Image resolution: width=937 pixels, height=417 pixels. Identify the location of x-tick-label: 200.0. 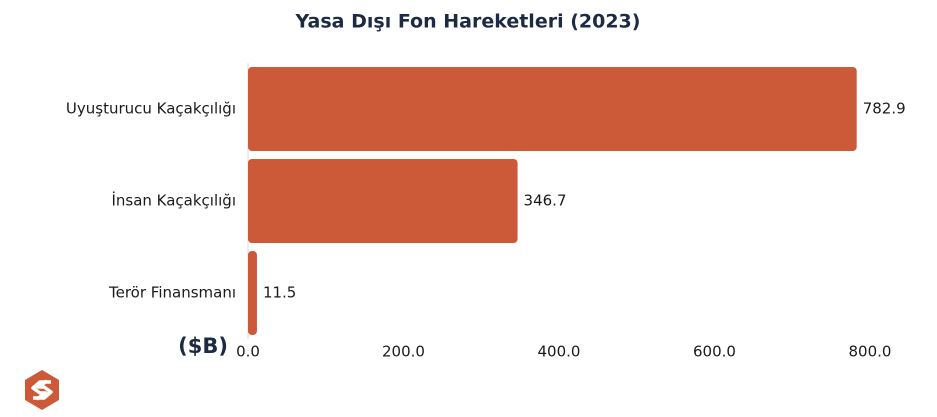
(403, 352).